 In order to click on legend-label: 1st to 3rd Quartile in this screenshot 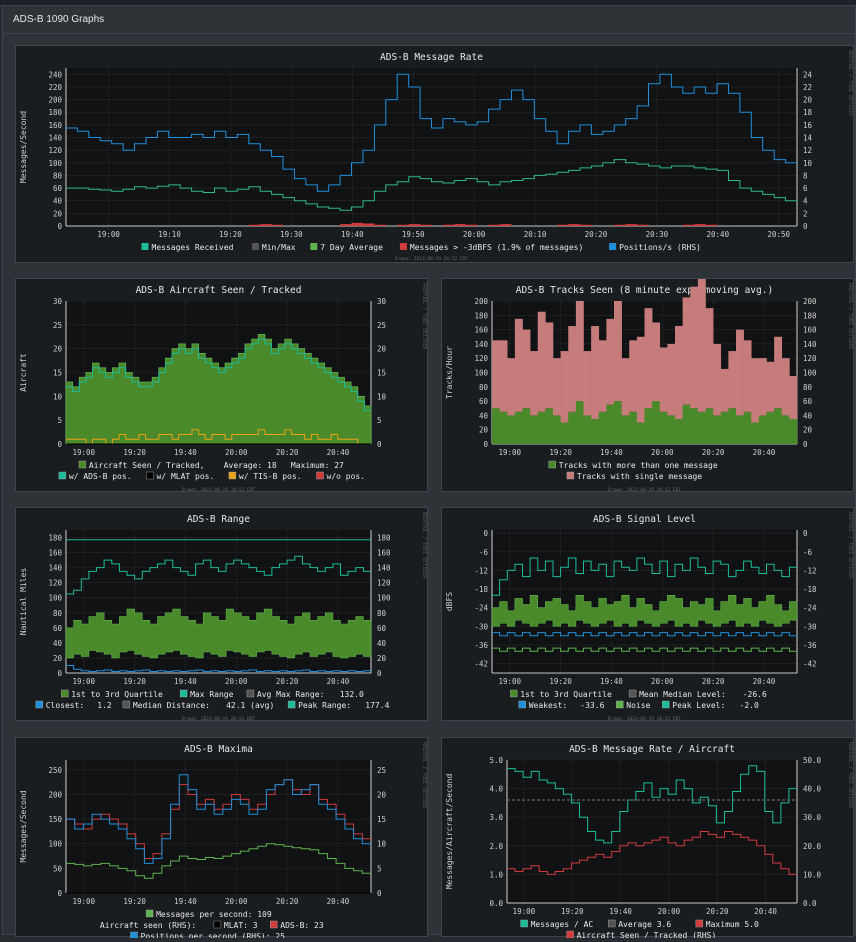, I will do `click(566, 694)`.